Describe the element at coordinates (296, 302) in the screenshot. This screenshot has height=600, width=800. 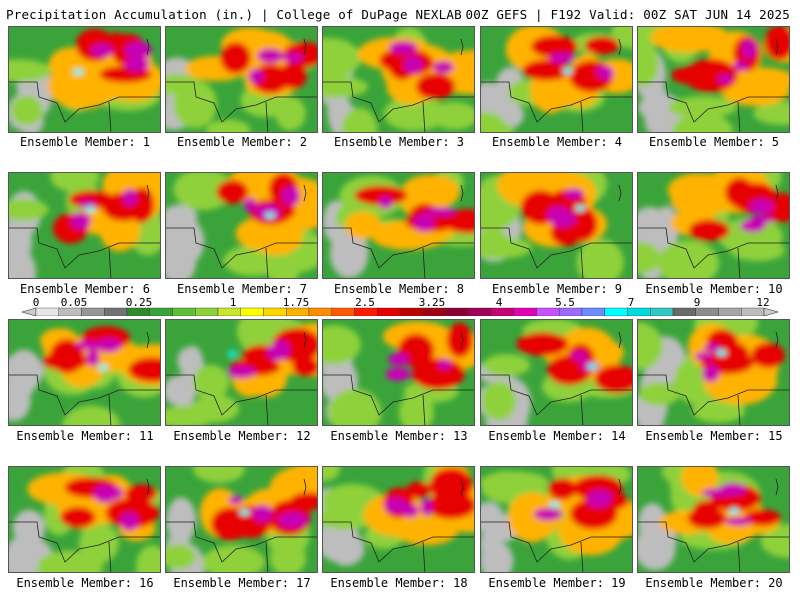
I see `colorbar-tick-label: 1.75` at that location.